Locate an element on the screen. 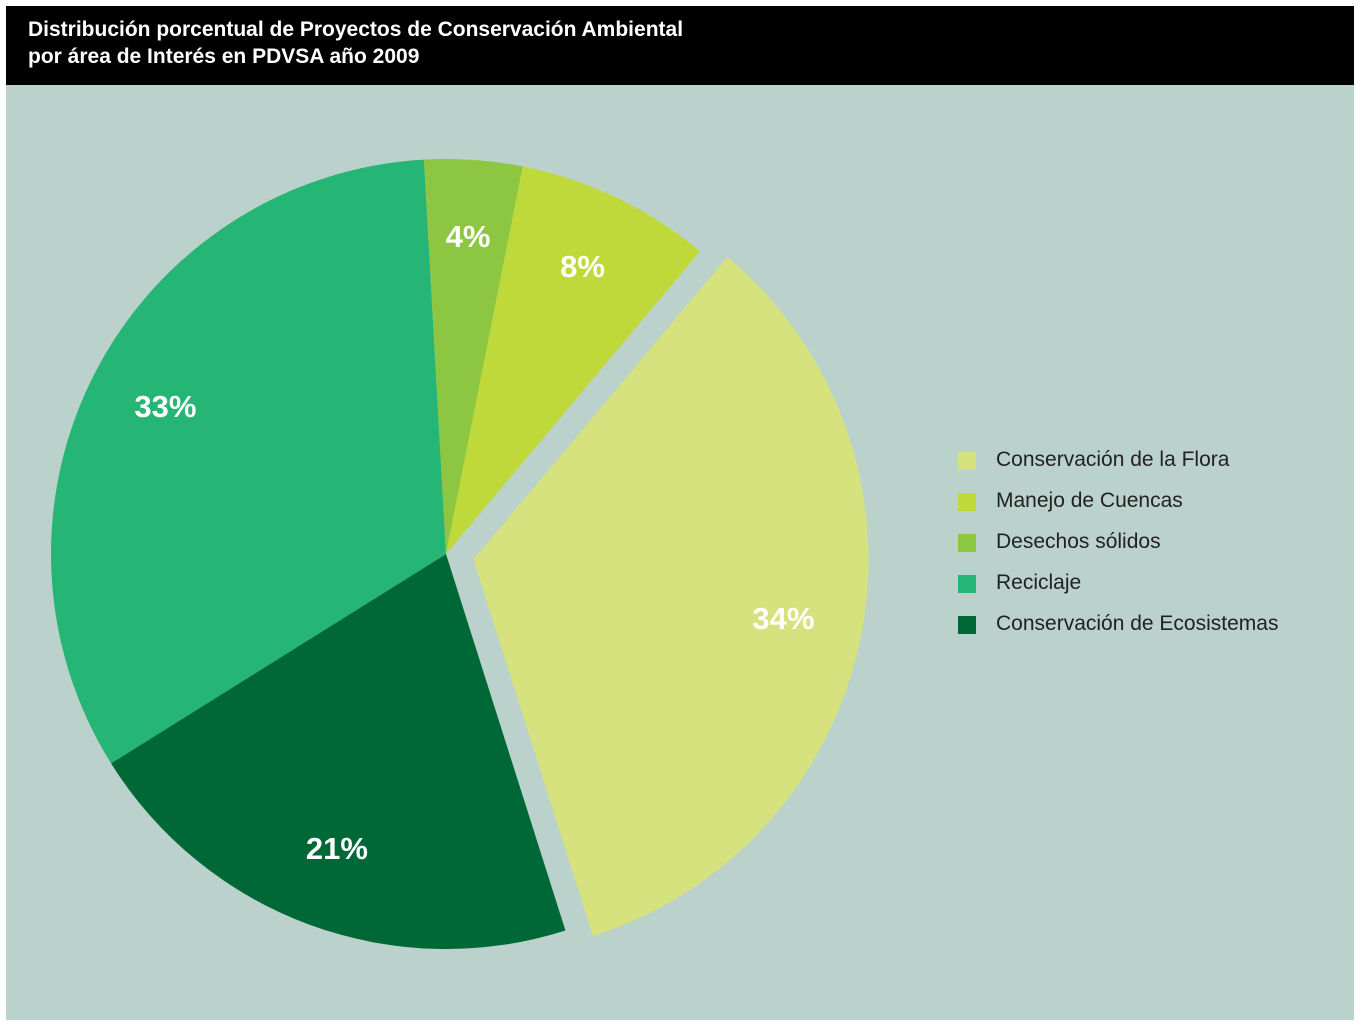 The image size is (1360, 1025). pie-value-label-4: 8% is located at coordinates (582, 266).